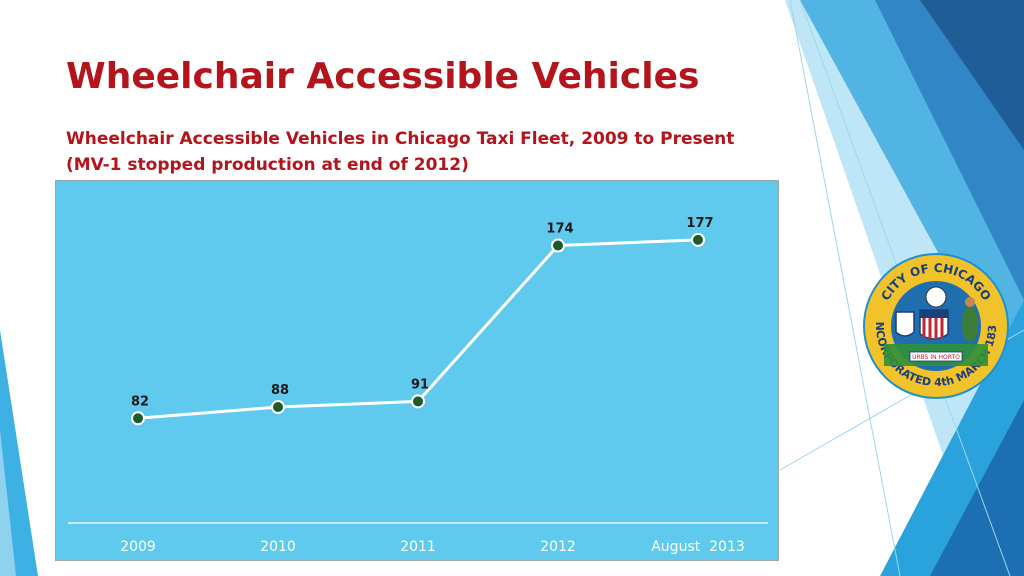  Describe the element at coordinates (558, 547) in the screenshot. I see `x-tick-label: 2012` at that location.